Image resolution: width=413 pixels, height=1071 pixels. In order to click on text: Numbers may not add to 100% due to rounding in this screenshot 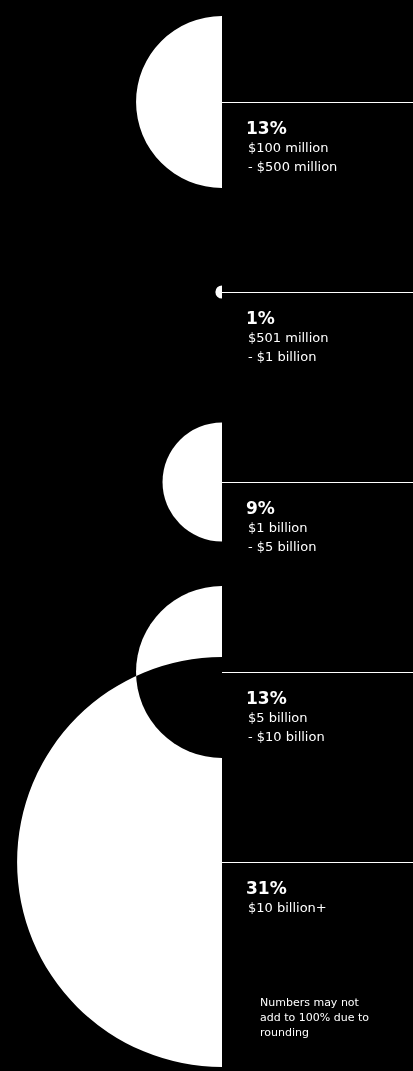, I will do `click(315, 1017)`.